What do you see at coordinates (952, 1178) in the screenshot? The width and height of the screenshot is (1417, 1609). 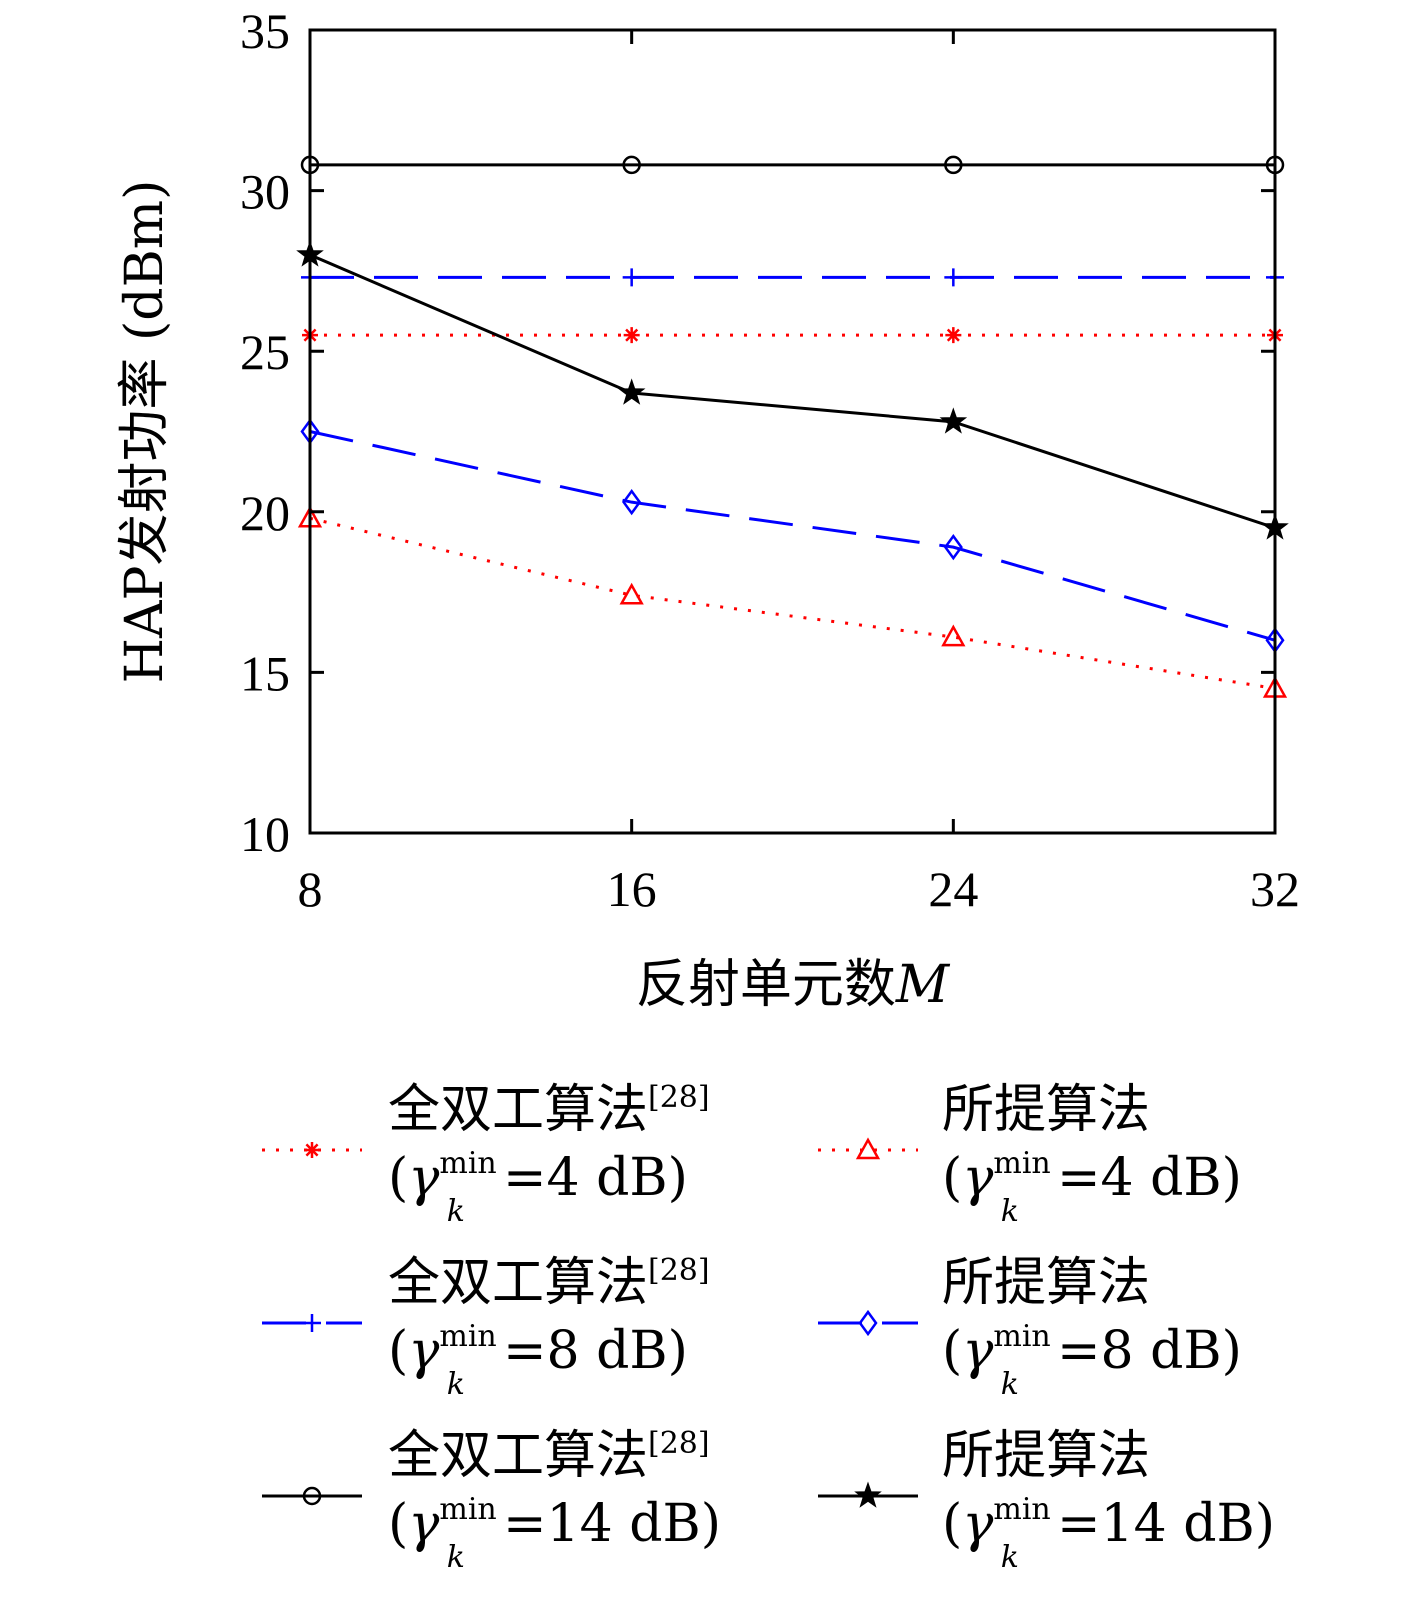 I see `legend-paren-open-4: (` at bounding box center [952, 1178].